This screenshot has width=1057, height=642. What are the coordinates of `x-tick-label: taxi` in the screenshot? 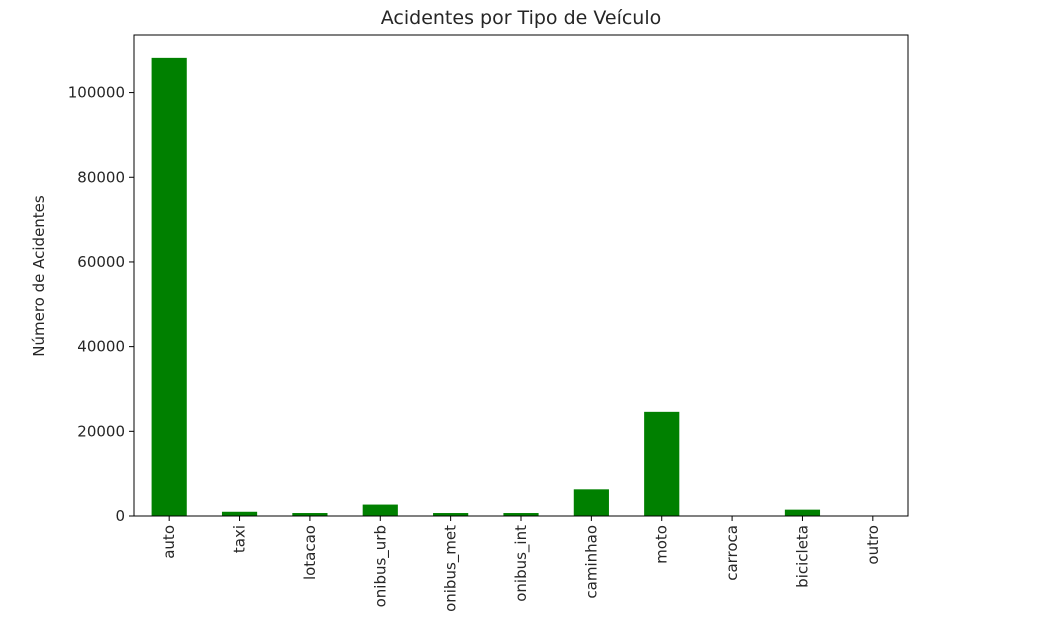 It's located at (240, 539).